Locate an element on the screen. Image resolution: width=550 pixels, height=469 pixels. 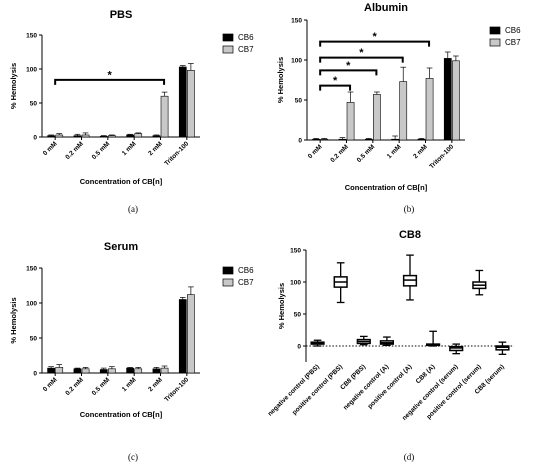
panel-label: (c) is located at coordinates (133, 457).